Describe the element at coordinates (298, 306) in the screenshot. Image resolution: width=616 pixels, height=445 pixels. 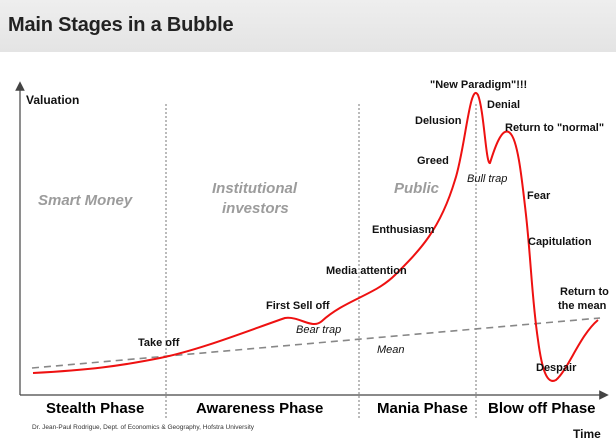
I see `label-first-sell-off: First Sell off` at that location.